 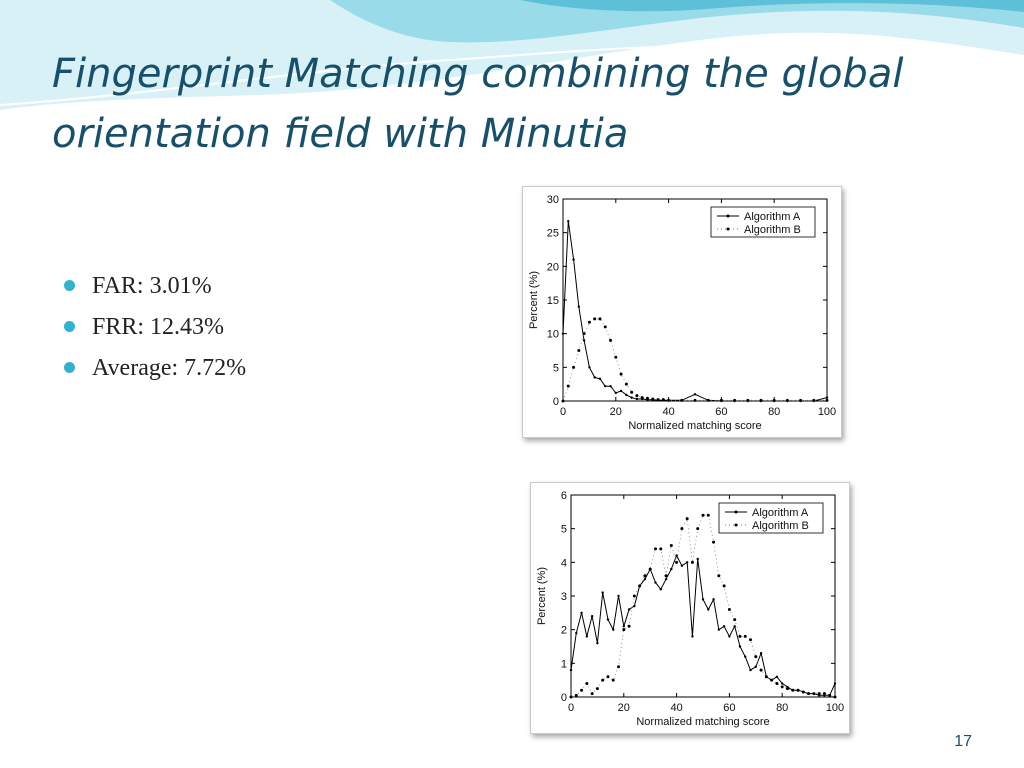 I want to click on x-tick-label: 60, so click(x=721, y=412).